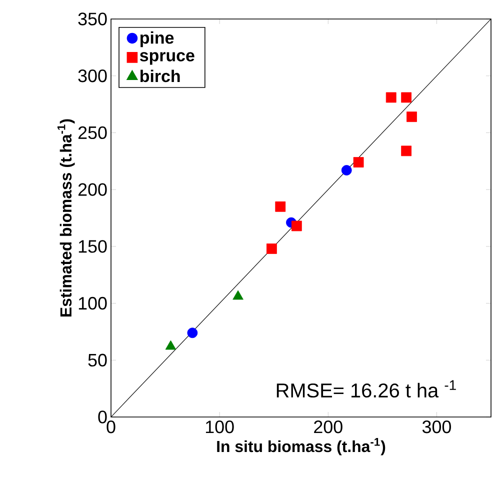 This screenshot has width=501, height=486. Describe the element at coordinates (167, 58) in the screenshot. I see `legend-label: spruce` at that location.